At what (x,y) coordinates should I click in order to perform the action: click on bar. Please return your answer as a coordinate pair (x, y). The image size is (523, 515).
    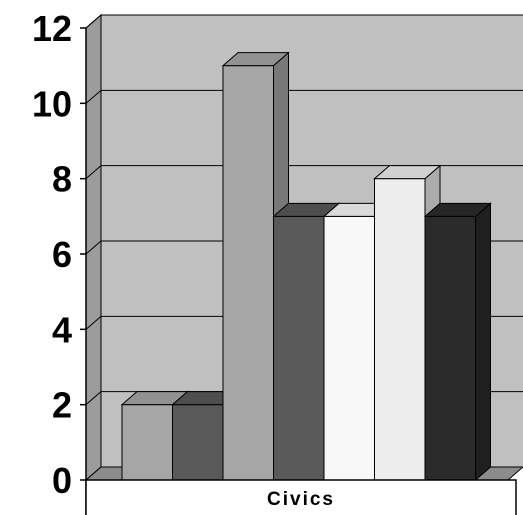
    Looking at the image, I should click on (457, 342).